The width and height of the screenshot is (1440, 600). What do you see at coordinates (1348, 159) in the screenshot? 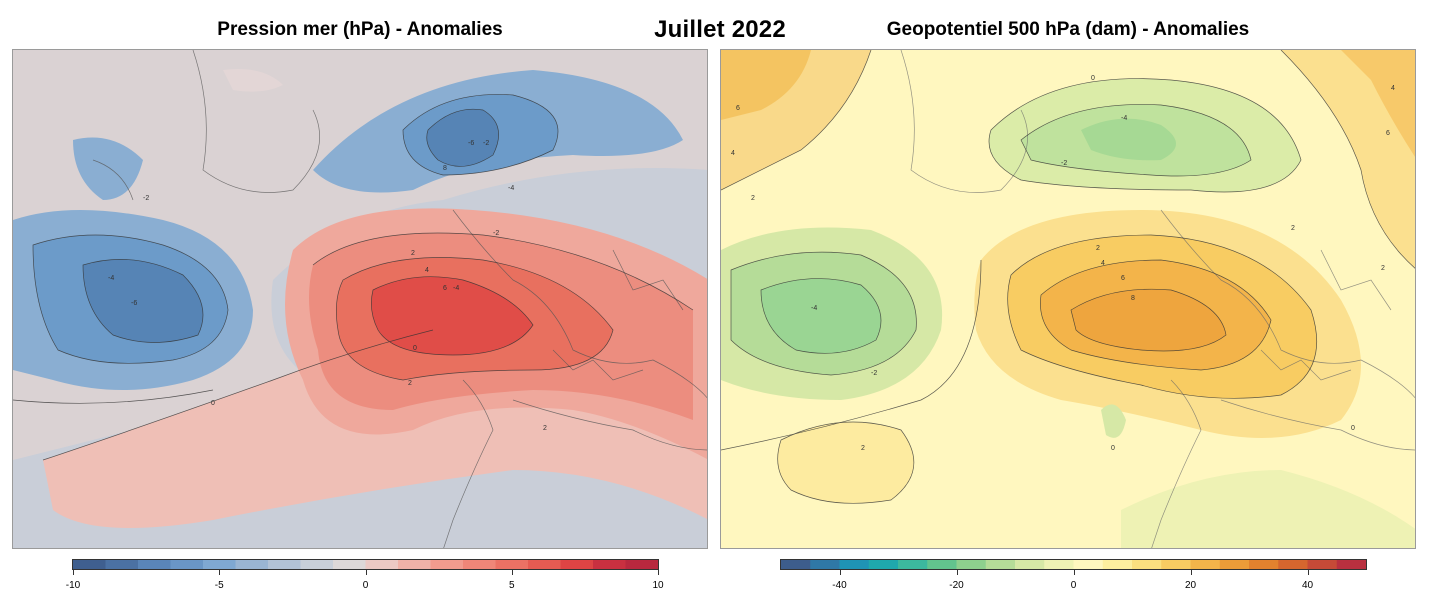
I see `z500-ne-positive` at bounding box center [1348, 159].